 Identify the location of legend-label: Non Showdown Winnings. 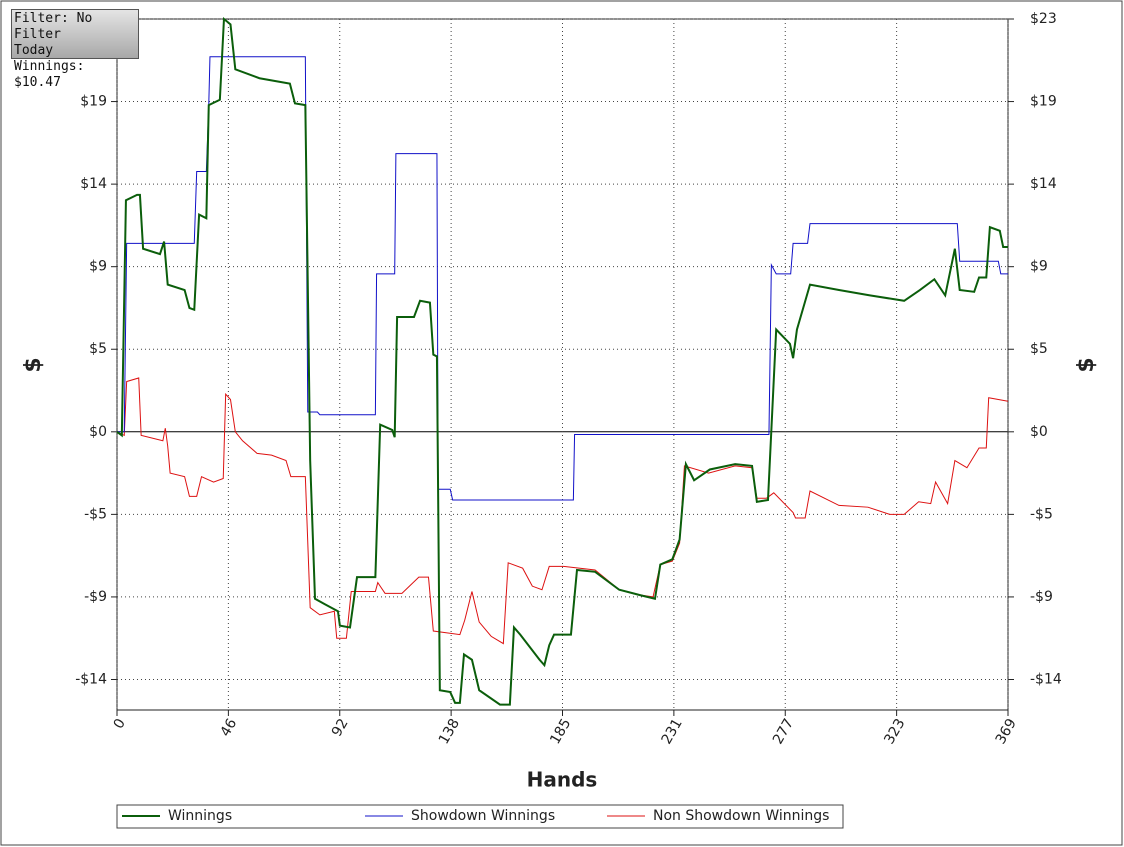
(741, 816).